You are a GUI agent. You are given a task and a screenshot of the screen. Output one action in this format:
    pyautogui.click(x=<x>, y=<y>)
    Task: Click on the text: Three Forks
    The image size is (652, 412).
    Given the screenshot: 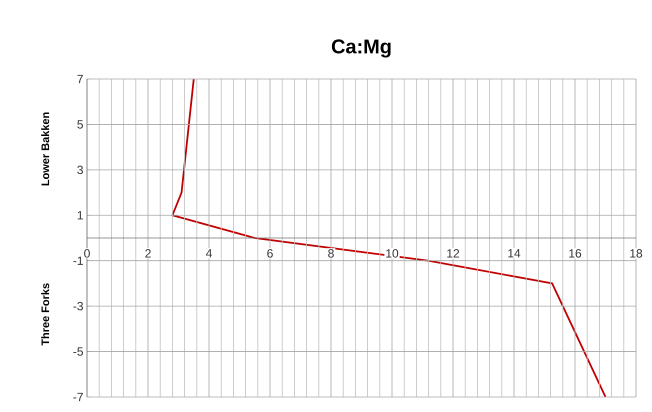 What is the action you would take?
    pyautogui.click(x=45, y=314)
    